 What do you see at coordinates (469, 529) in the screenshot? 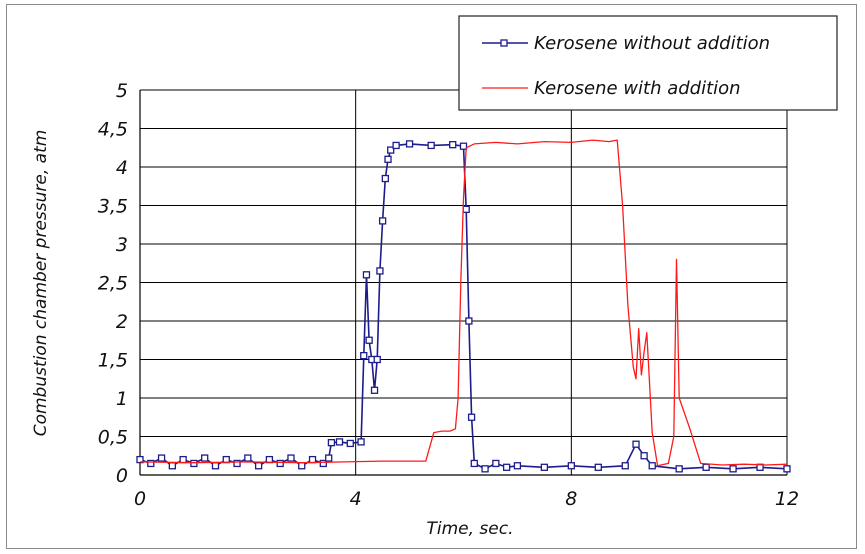
I see `x-axis-title: Time, sec.` at bounding box center [469, 529].